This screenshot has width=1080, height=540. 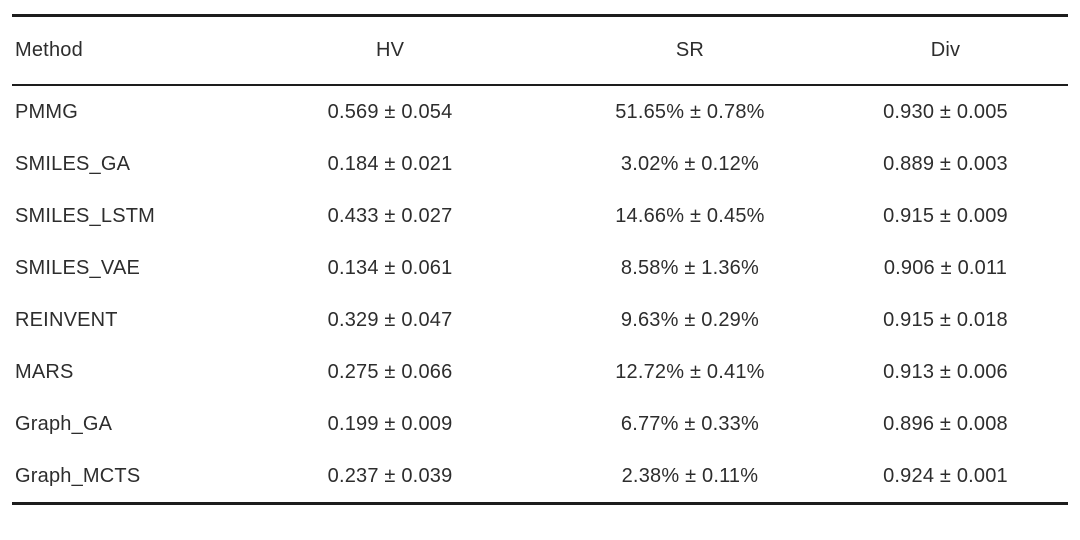 I want to click on method-cell: SMILES_GA, so click(x=73, y=163).